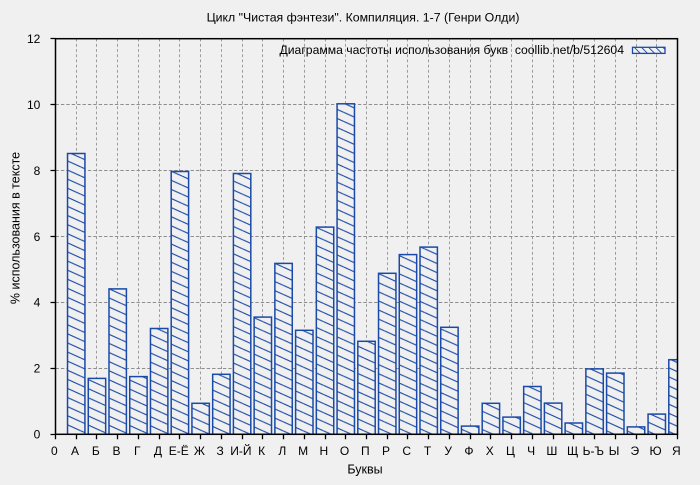 This screenshot has height=485, width=700. What do you see at coordinates (16, 228) in the screenshot?
I see `svg-text: % использования в тексте` at bounding box center [16, 228].